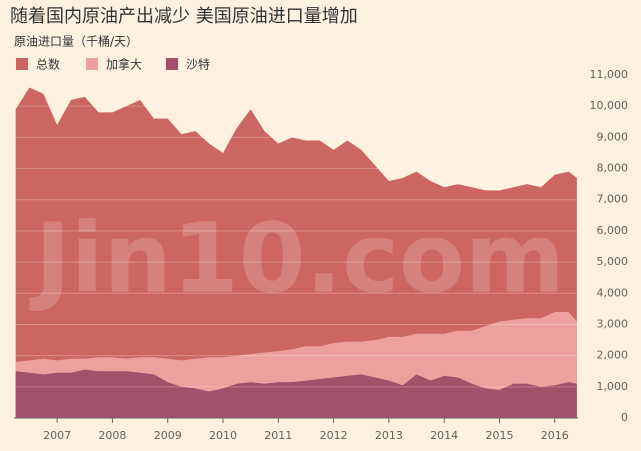 The height and width of the screenshot is (451, 641). What do you see at coordinates (124, 64) in the screenshot?
I see `legend-label: 加拿大` at bounding box center [124, 64].